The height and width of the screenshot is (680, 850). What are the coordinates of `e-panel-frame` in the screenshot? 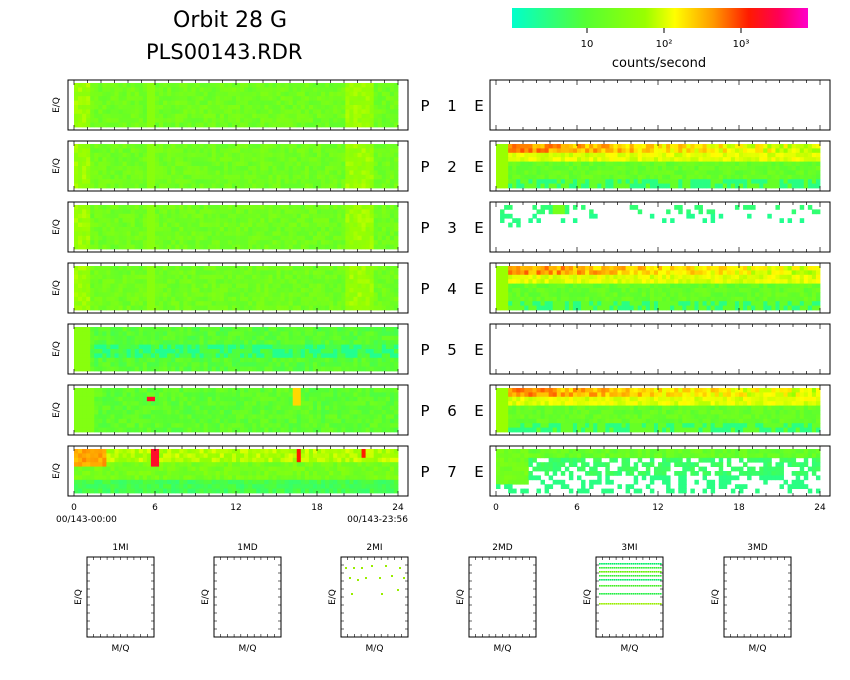 It's located at (660, 166).